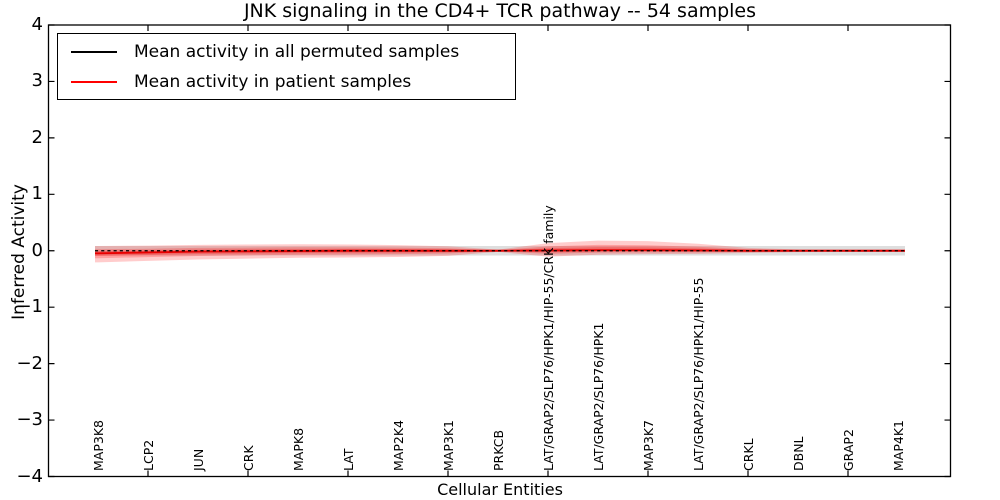  What do you see at coordinates (37, 194) in the screenshot?
I see `y-tick-label: 1` at bounding box center [37, 194].